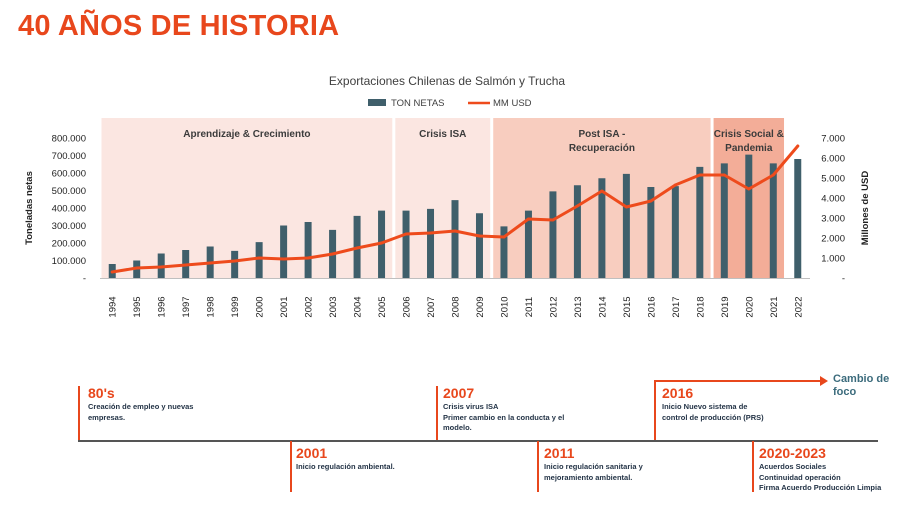  Describe the element at coordinates (69, 244) in the screenshot. I see `y-tick-label: 200.000` at that location.